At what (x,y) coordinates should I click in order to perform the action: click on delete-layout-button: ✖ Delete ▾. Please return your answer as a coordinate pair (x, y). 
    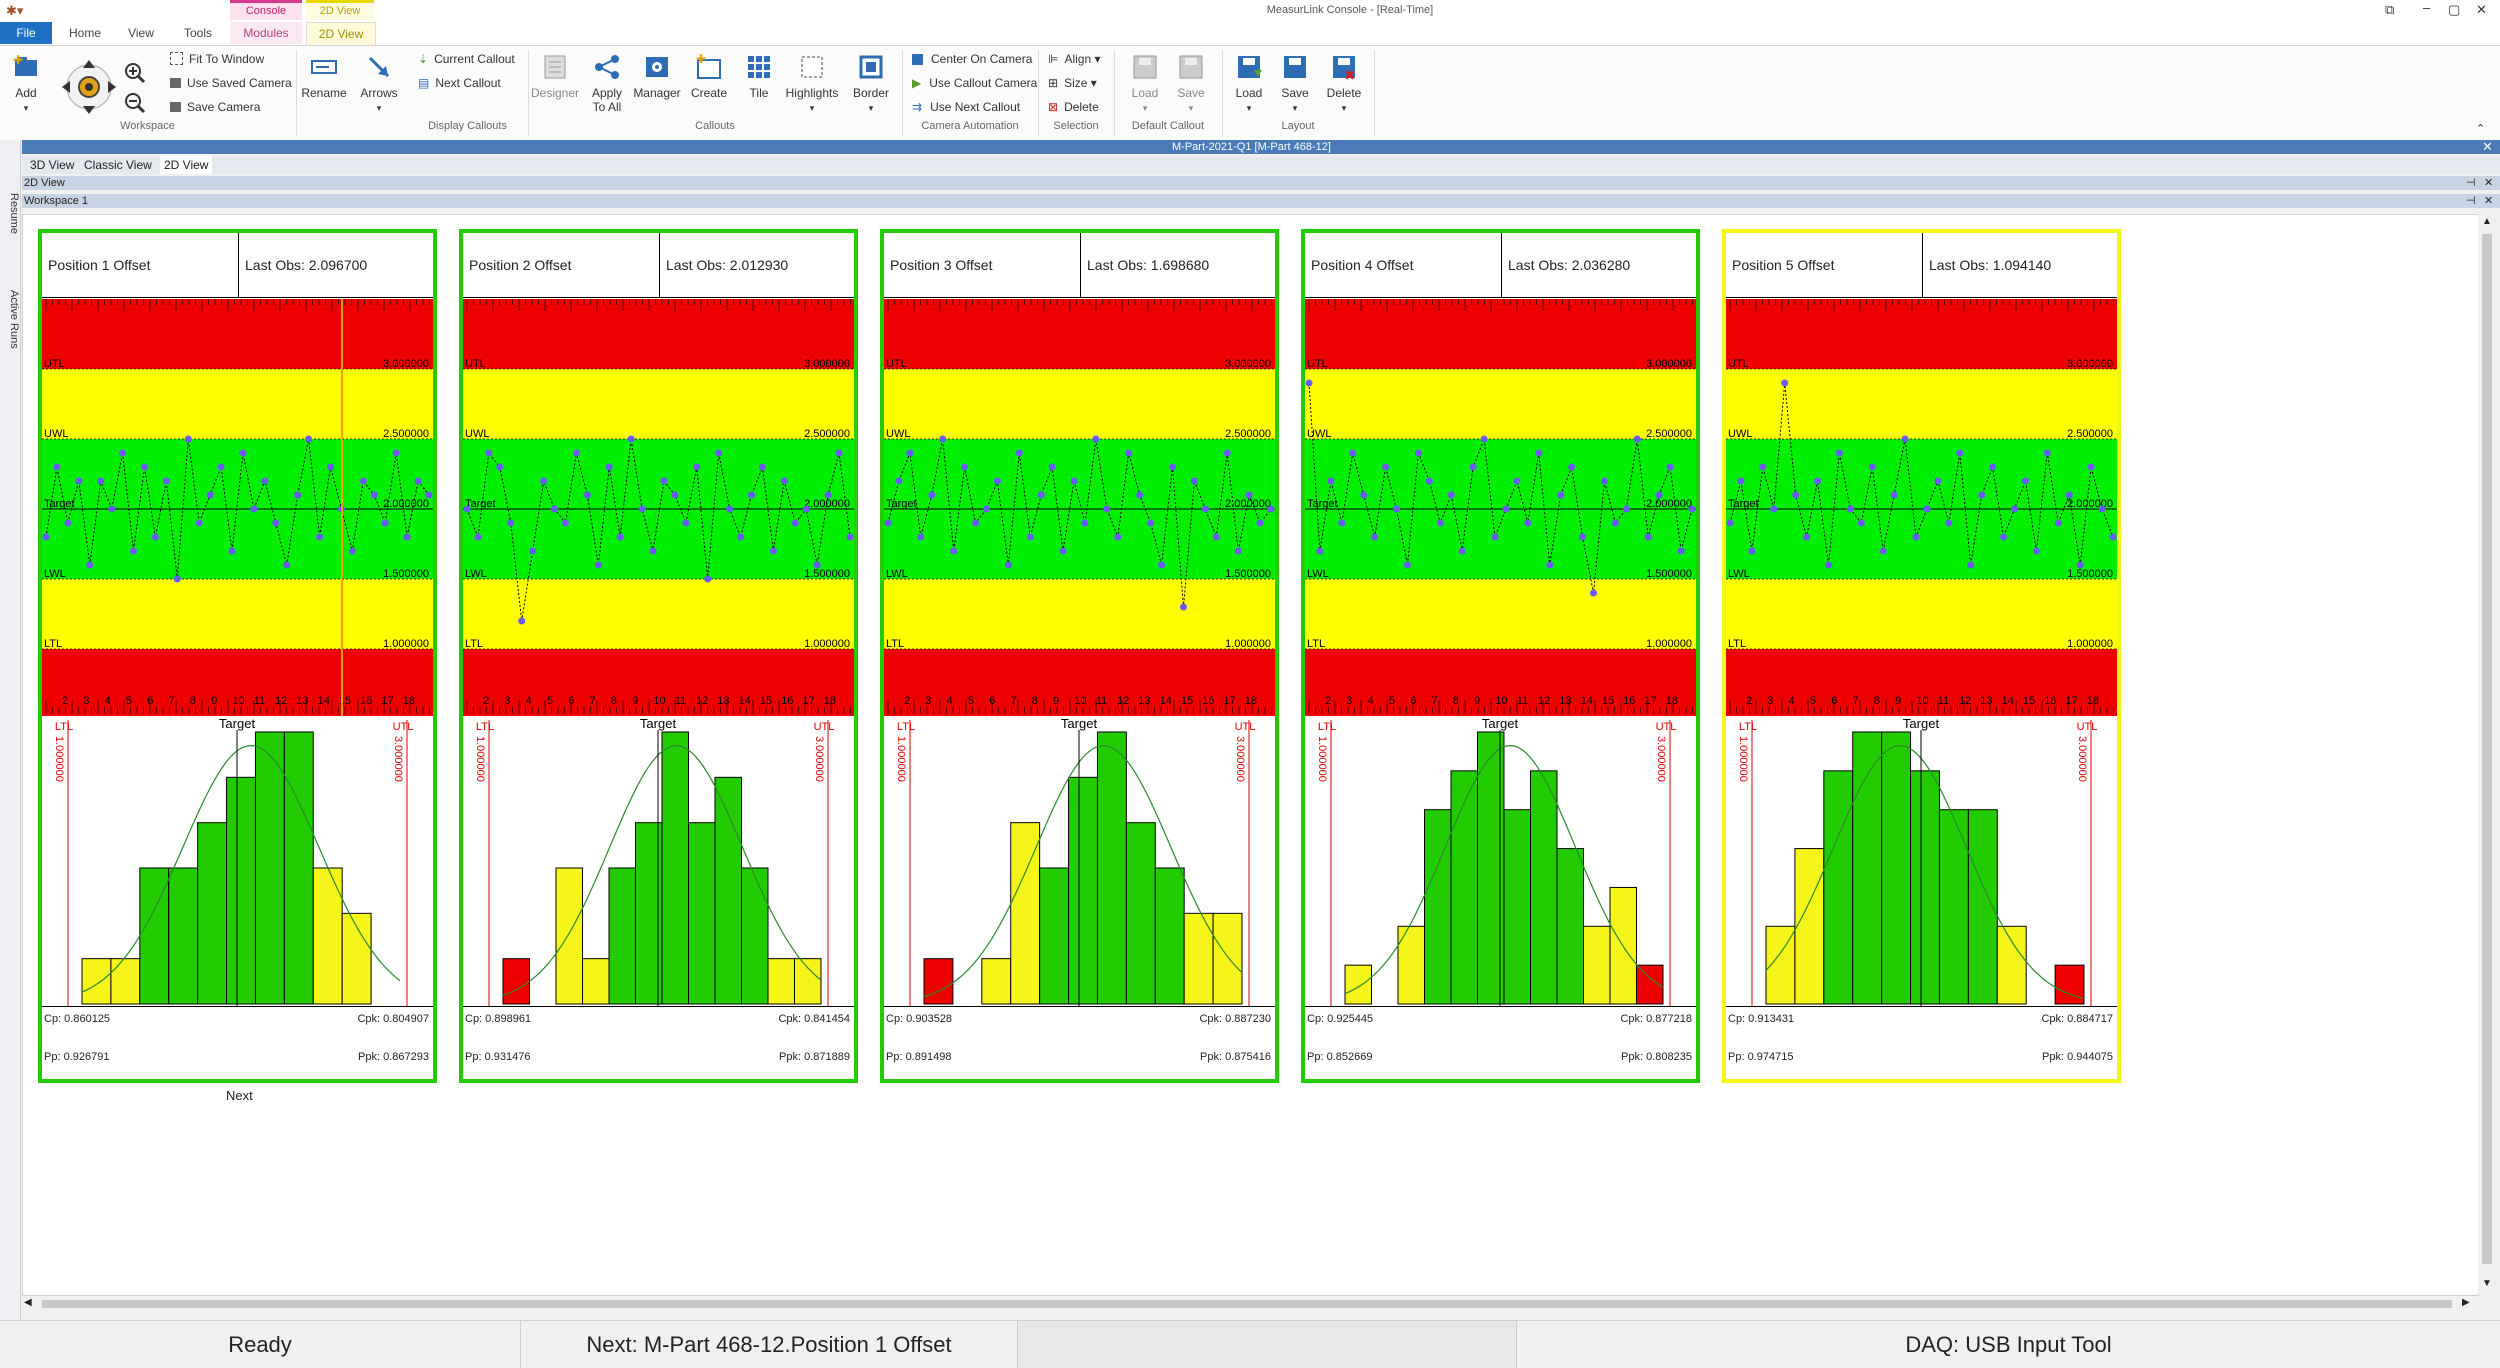
    Looking at the image, I should click on (1344, 83).